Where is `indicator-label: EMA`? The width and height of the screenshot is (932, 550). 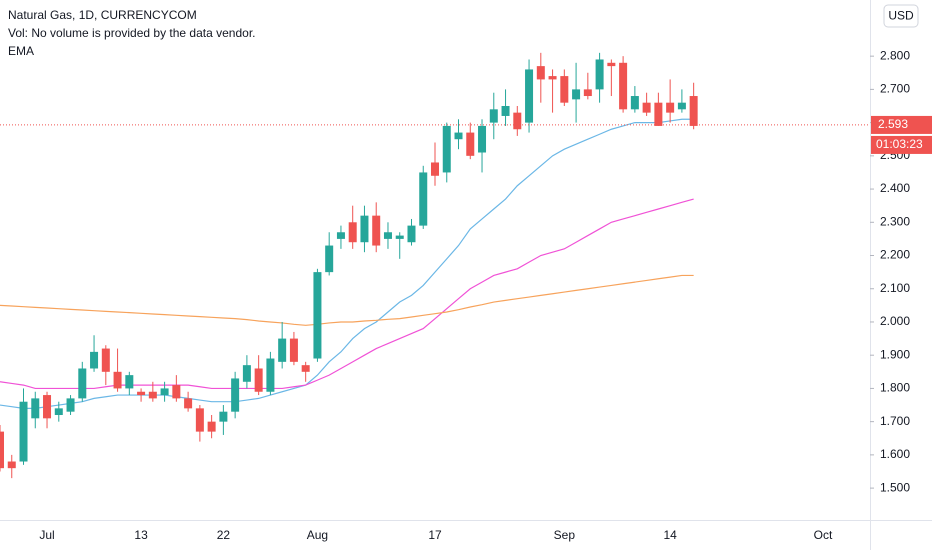 indicator-label: EMA is located at coordinates (21, 51).